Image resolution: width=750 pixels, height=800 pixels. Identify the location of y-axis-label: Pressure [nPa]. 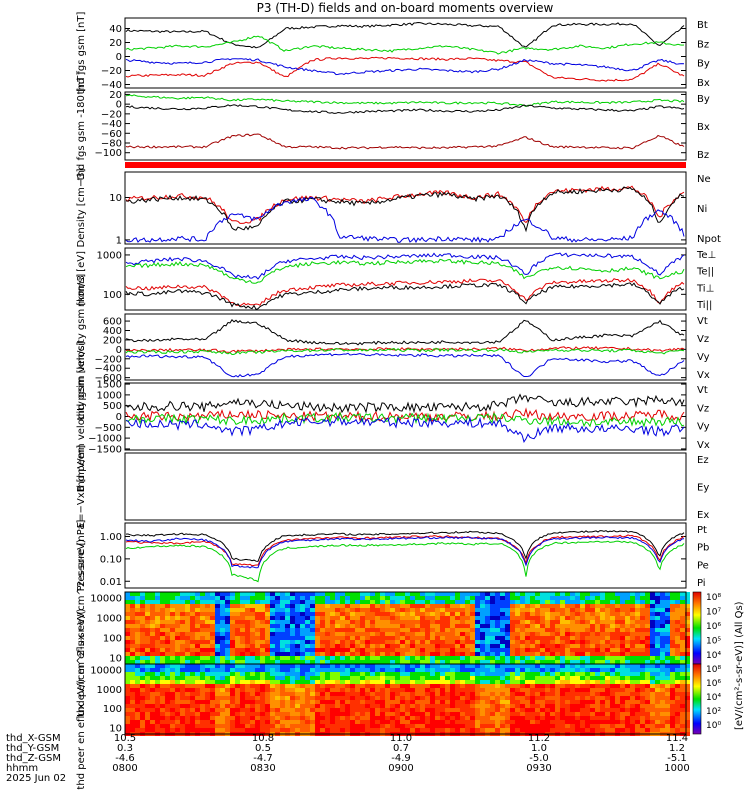
(81, 556).